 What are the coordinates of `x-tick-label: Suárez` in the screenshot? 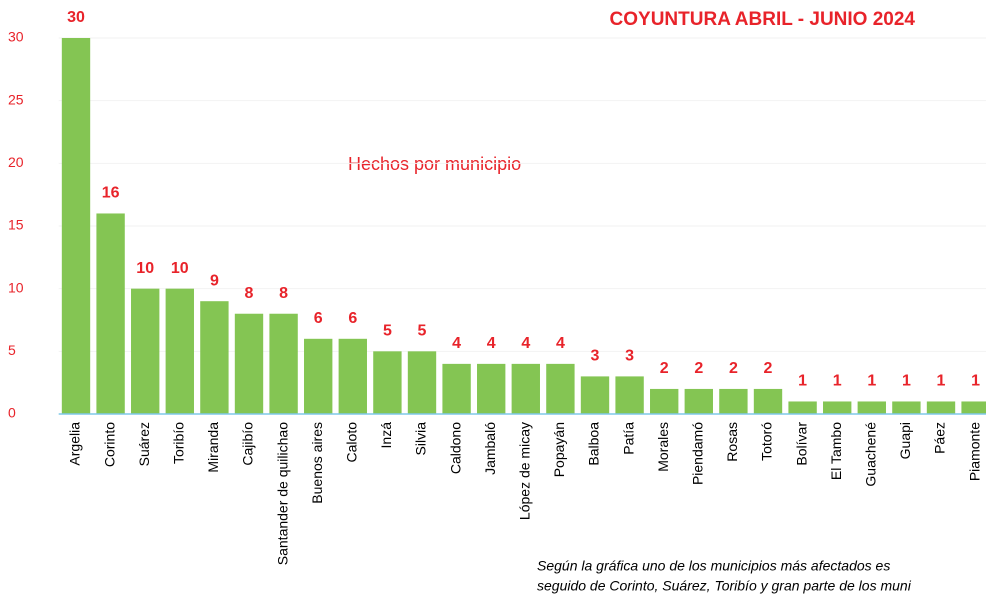 It's located at (144, 444).